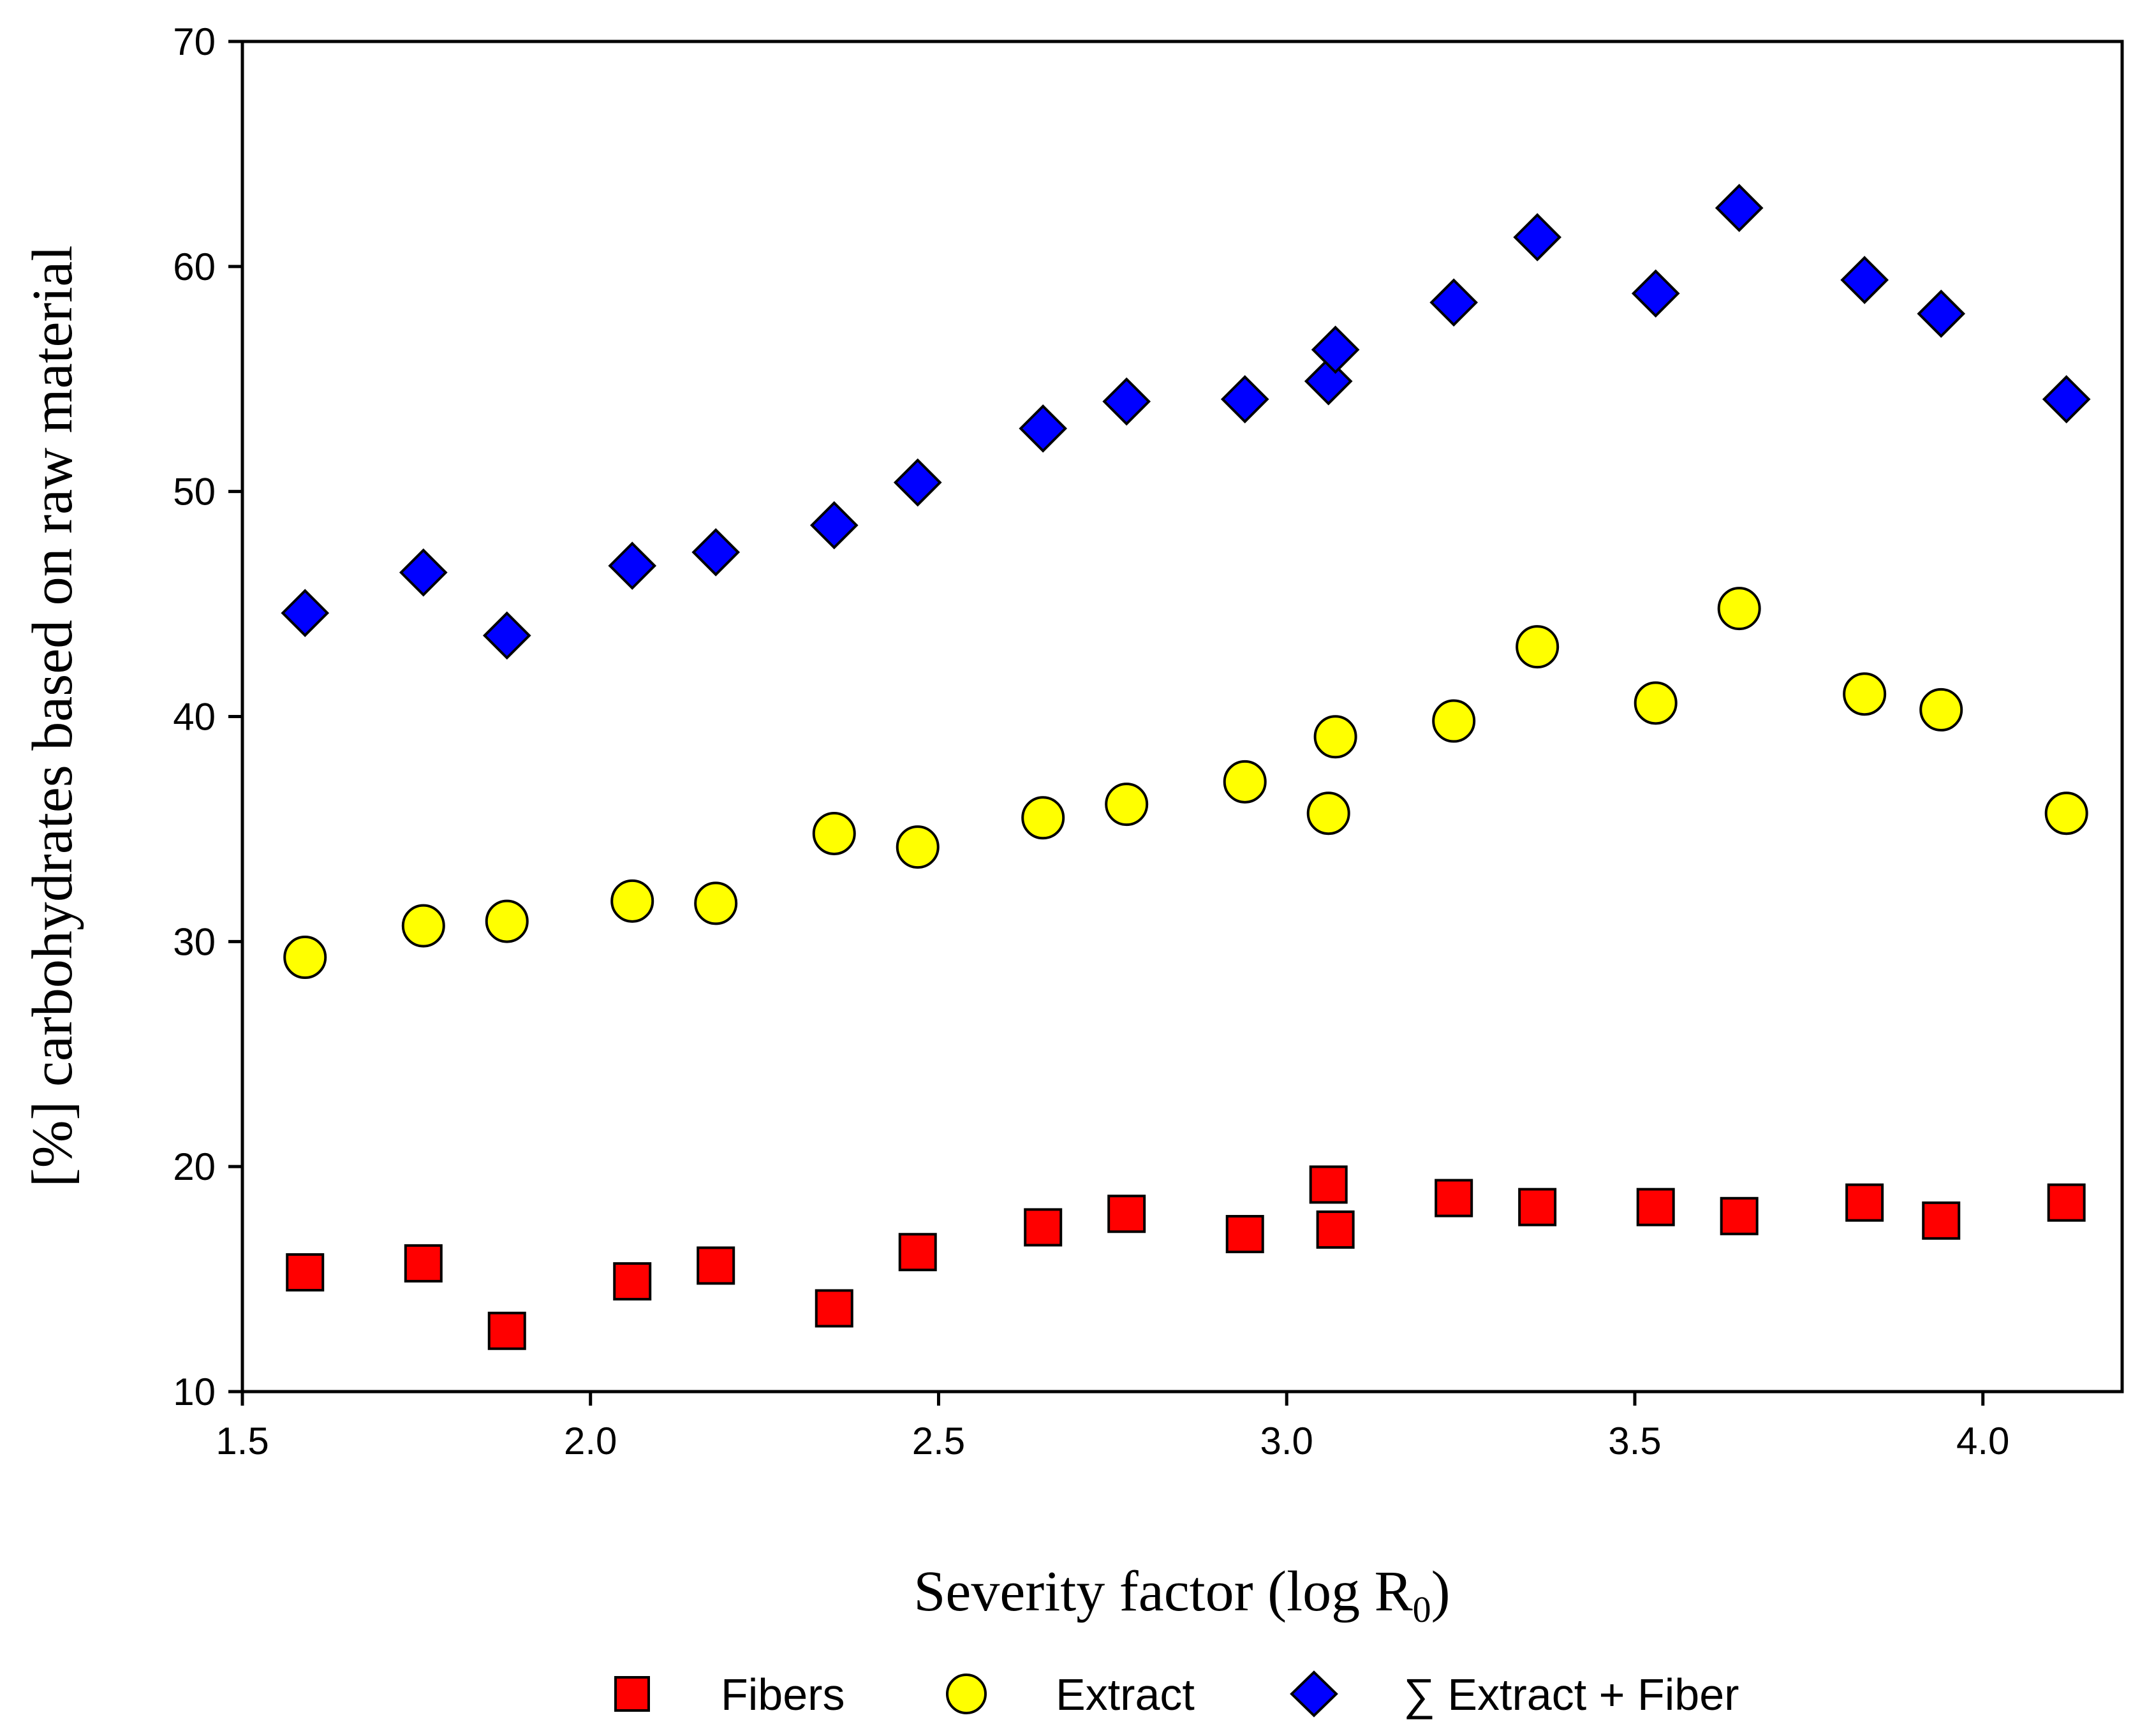  What do you see at coordinates (194, 942) in the screenshot?
I see `y-tick-label: 30` at bounding box center [194, 942].